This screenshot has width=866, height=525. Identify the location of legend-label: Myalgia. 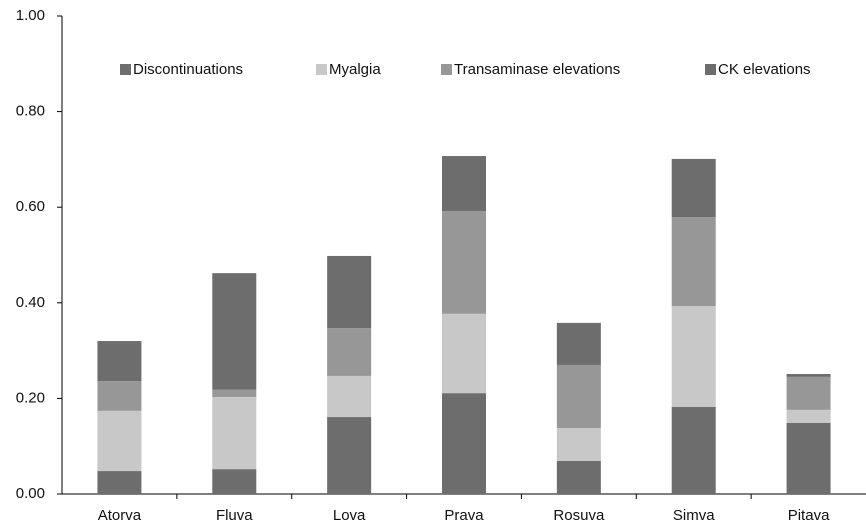
(355, 69).